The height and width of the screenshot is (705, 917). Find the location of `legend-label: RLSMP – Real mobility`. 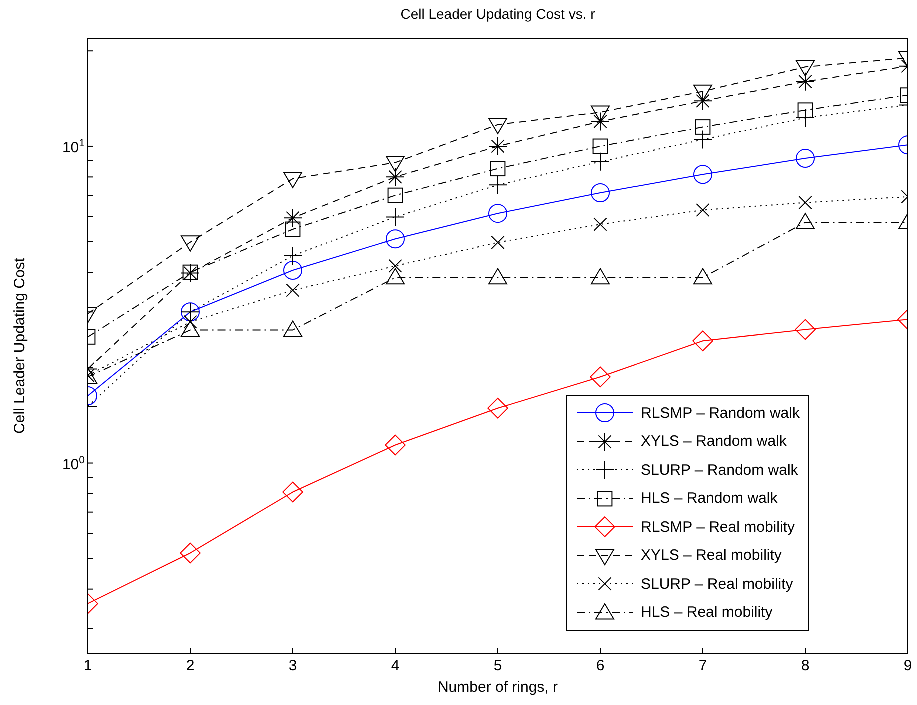

legend-label: RLSMP – Real mobility is located at coordinates (718, 527).